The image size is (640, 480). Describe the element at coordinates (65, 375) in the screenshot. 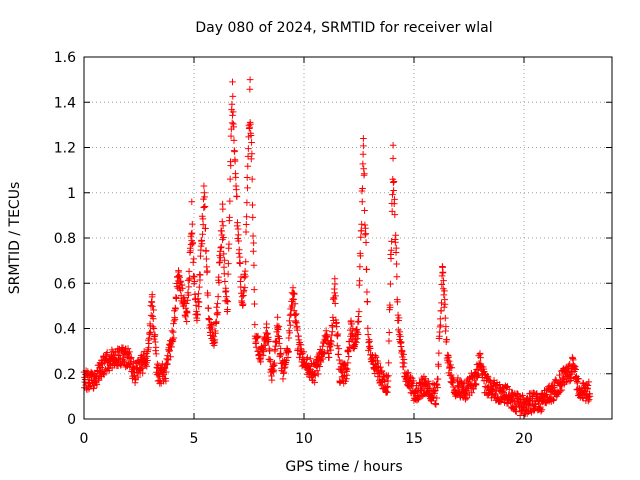

I see `y-tick-label: 0.2` at that location.